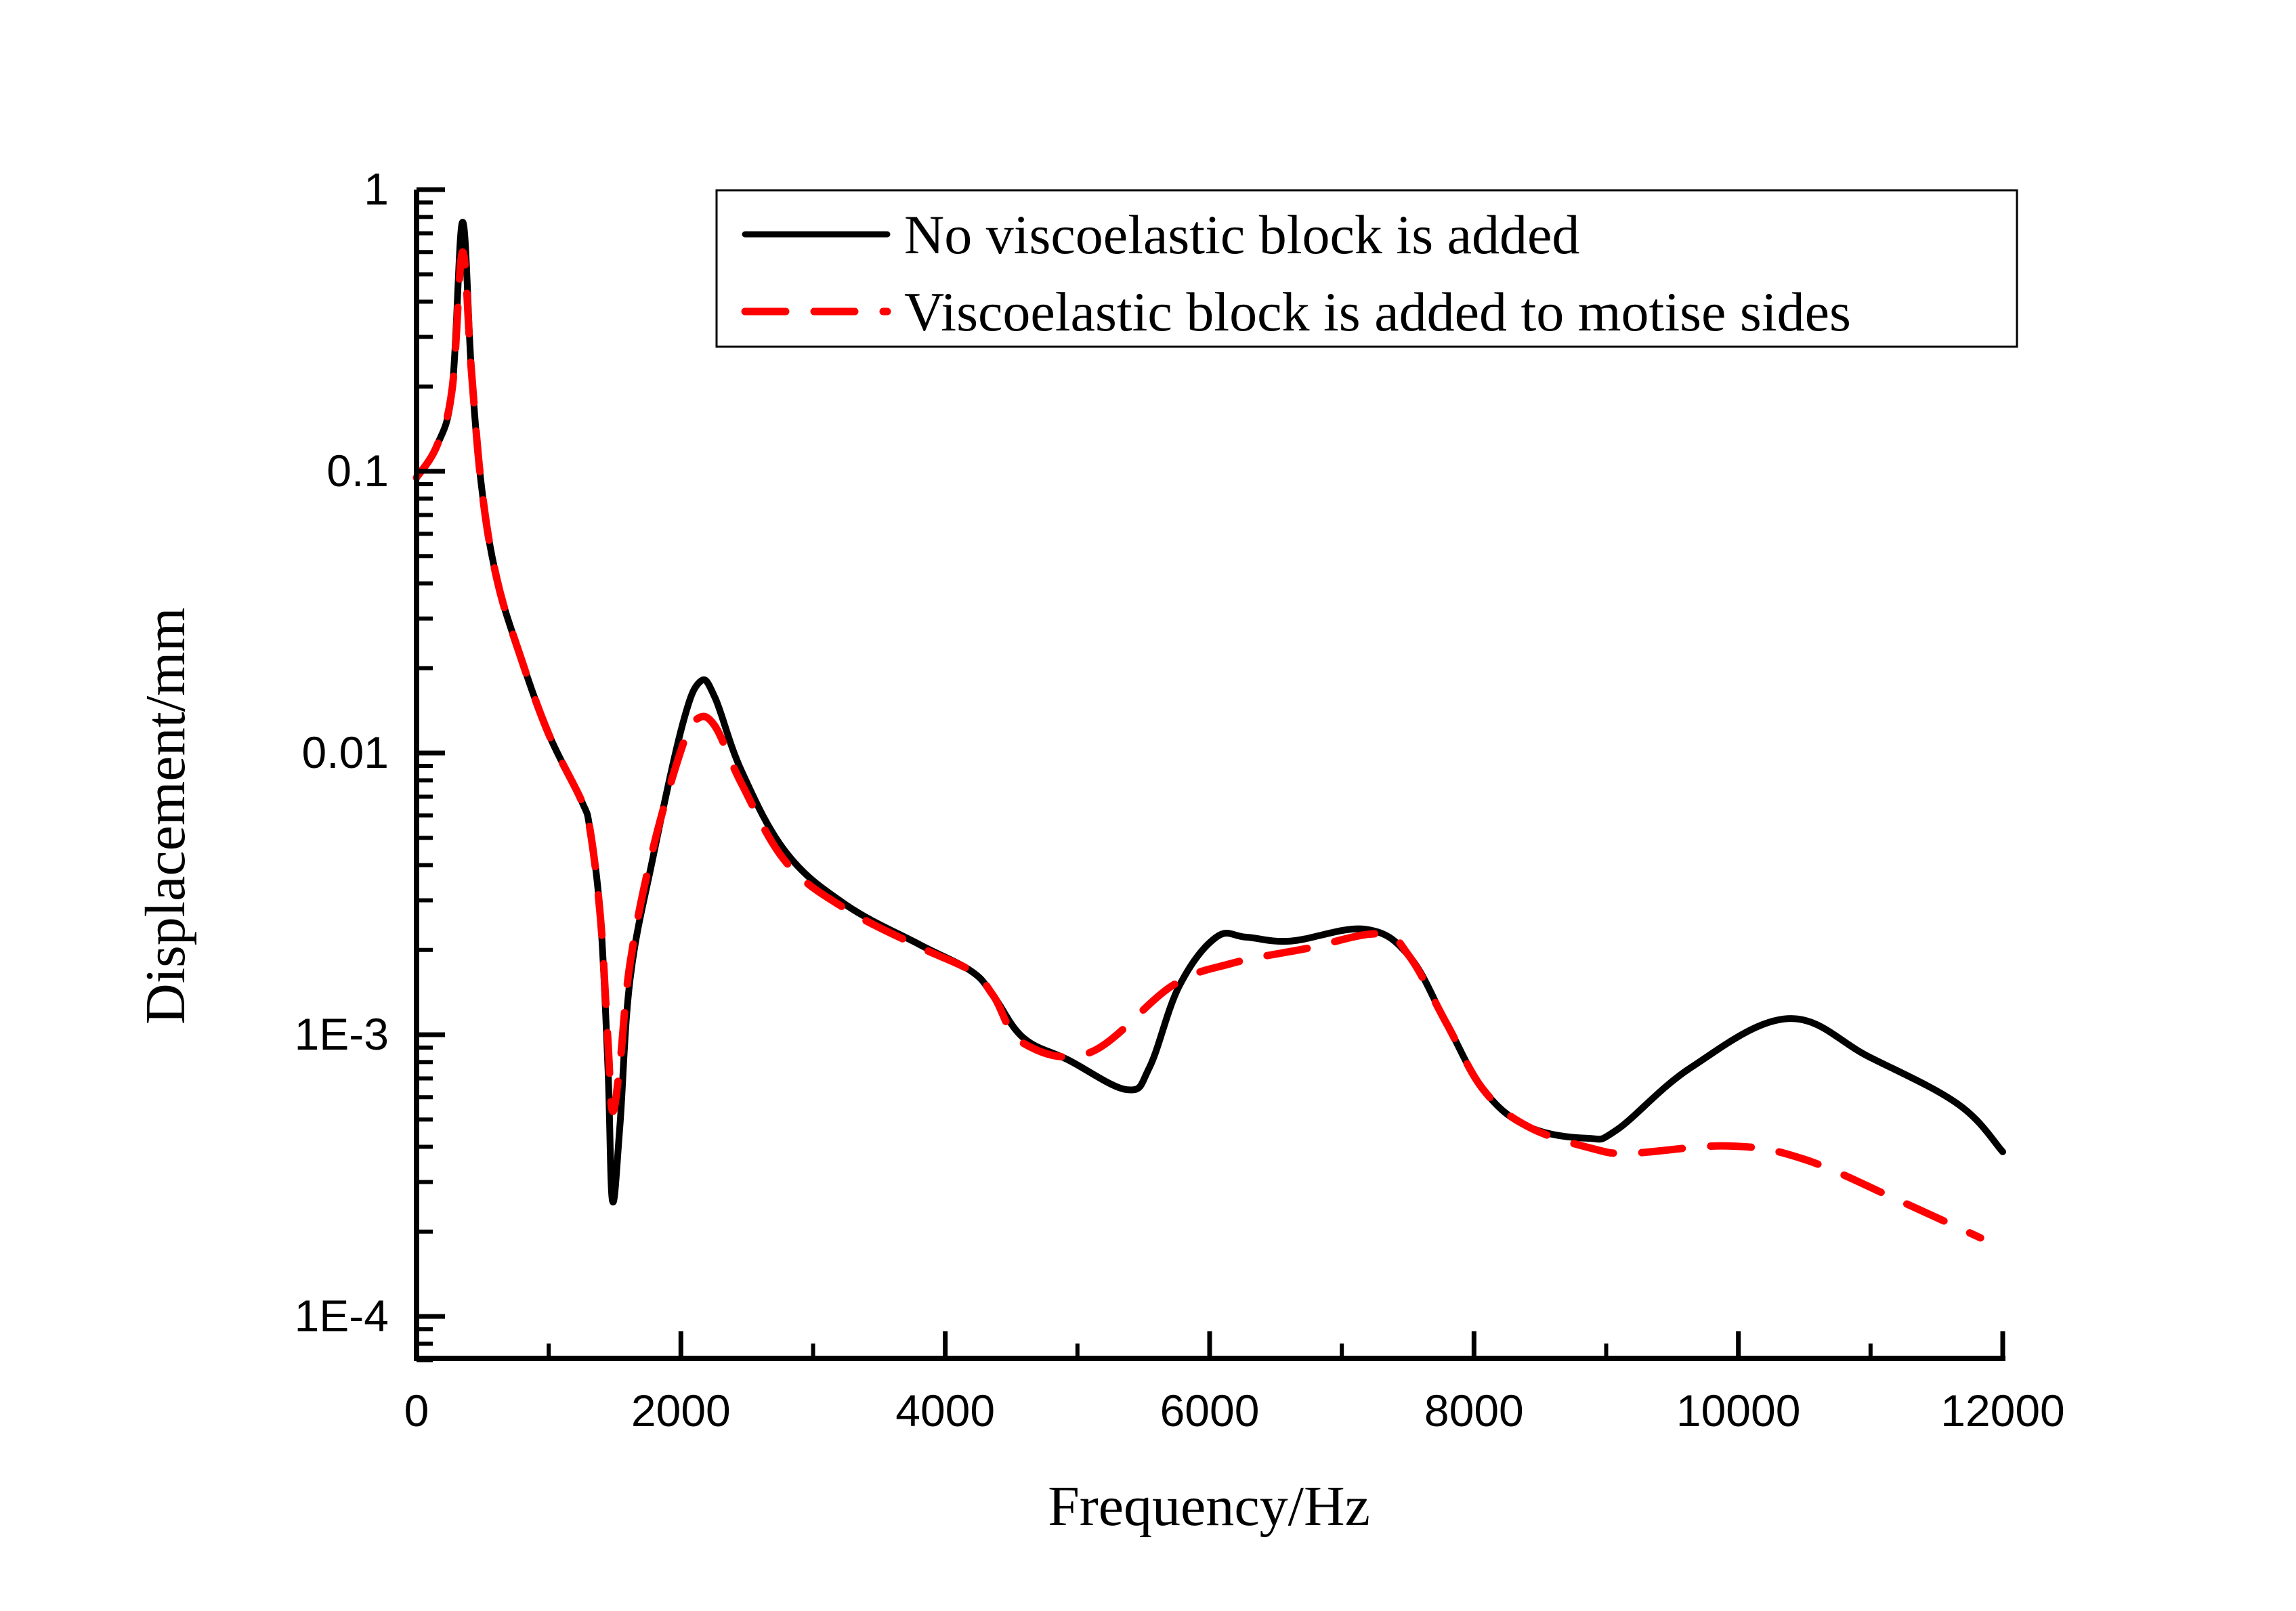  I want to click on x-tick-label: 2000, so click(681, 1411).